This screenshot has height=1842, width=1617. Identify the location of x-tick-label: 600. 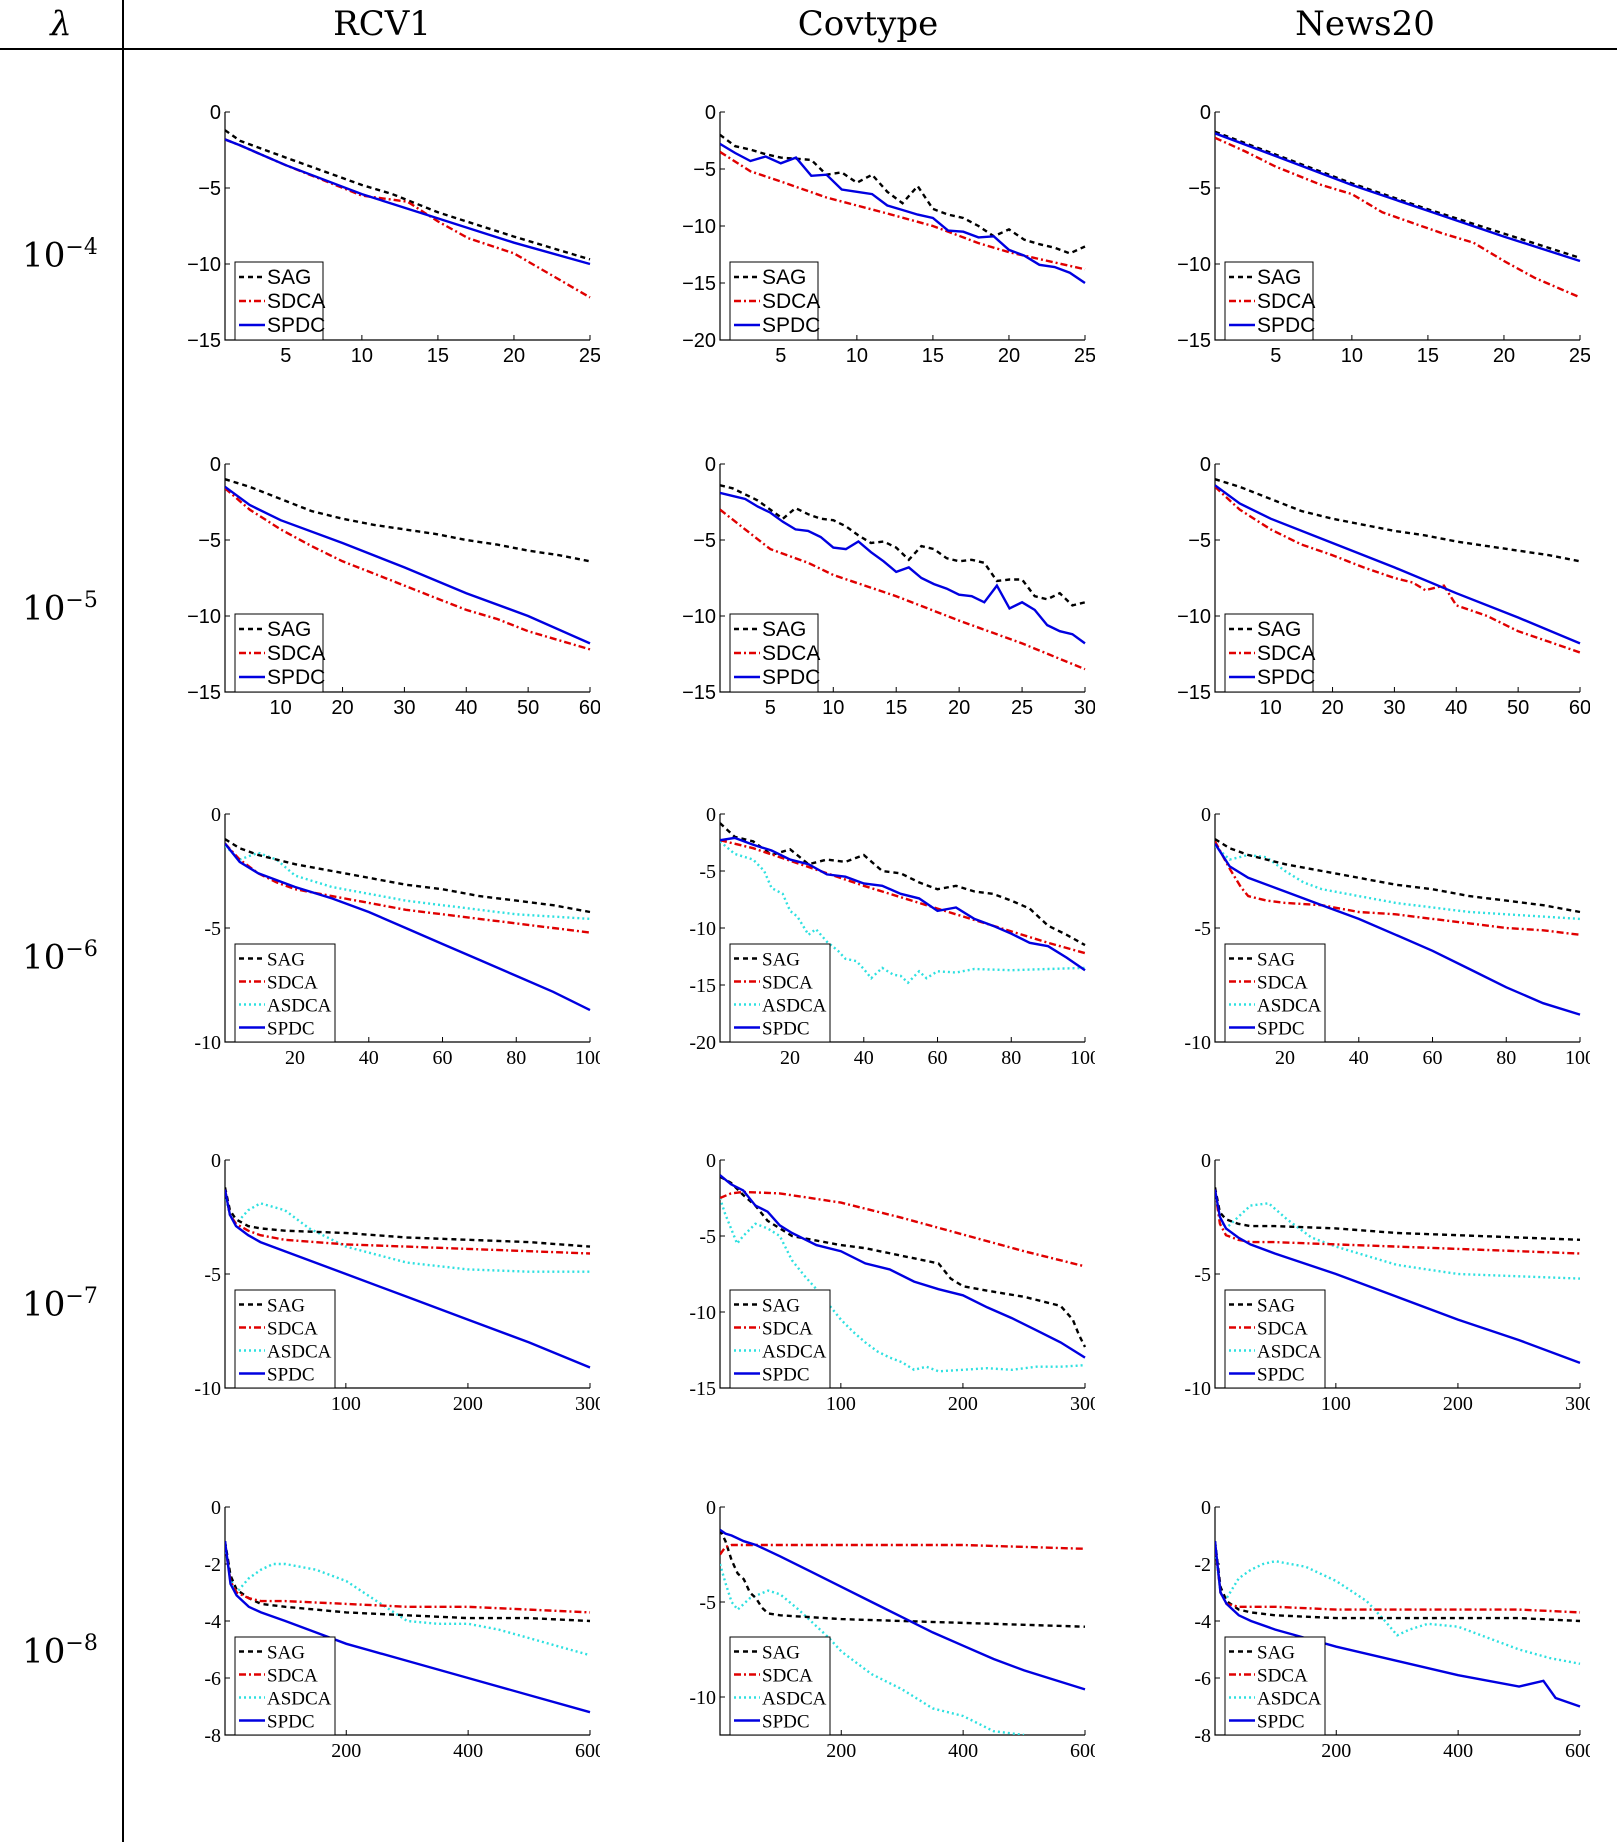
(1577, 1751).